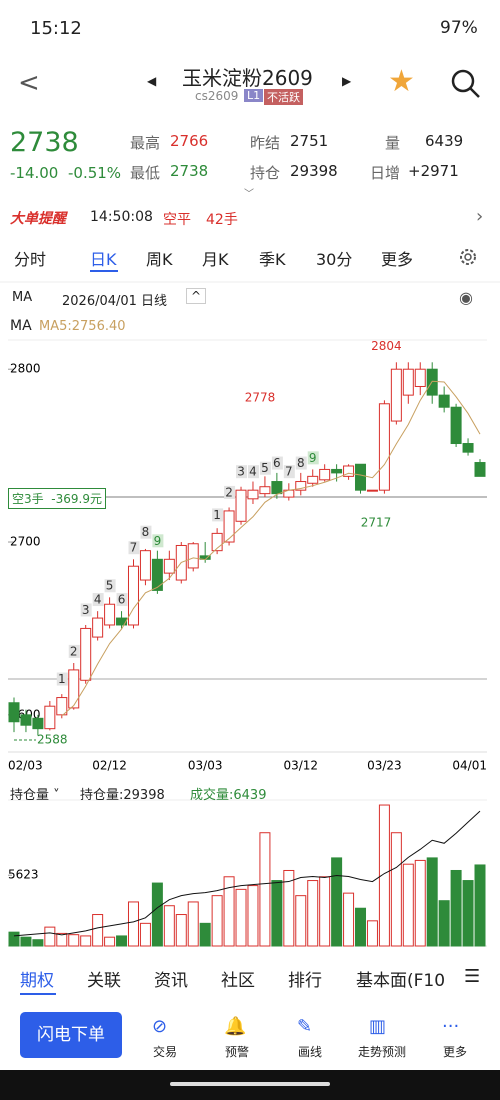 The image size is (500, 1100). I want to click on next-contract: ▶, so click(347, 81).